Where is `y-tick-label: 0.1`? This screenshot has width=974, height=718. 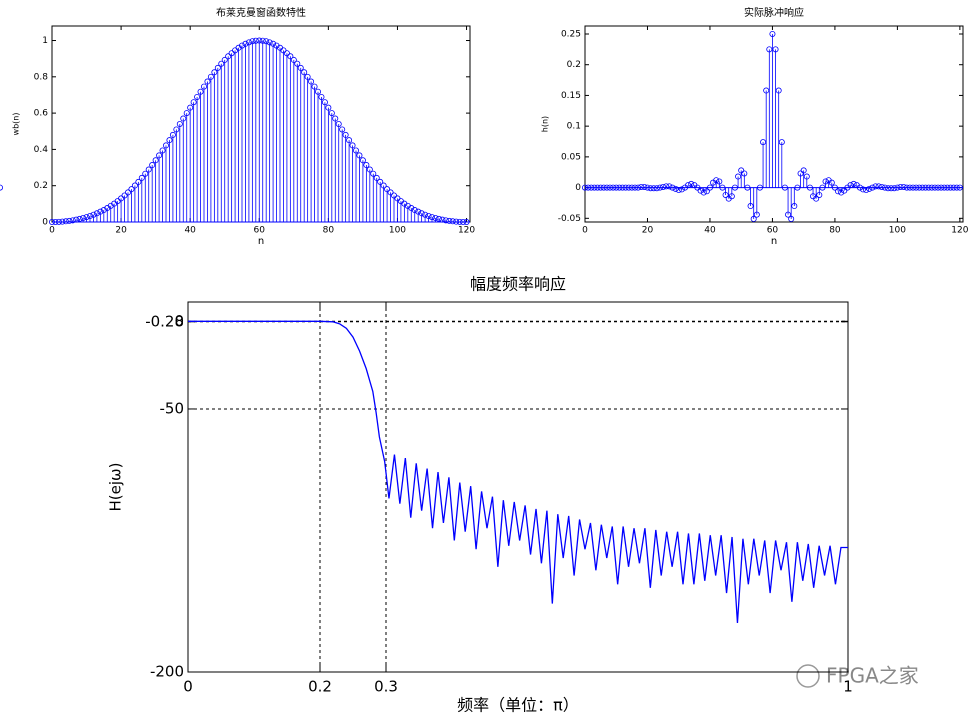
y-tick-label: 0.1 is located at coordinates (574, 127).